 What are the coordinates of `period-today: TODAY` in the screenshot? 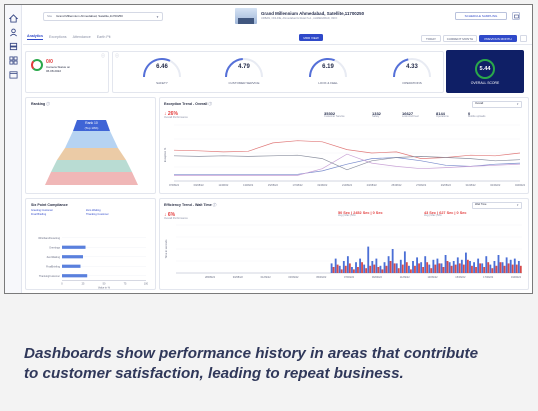 It's located at (431, 38).